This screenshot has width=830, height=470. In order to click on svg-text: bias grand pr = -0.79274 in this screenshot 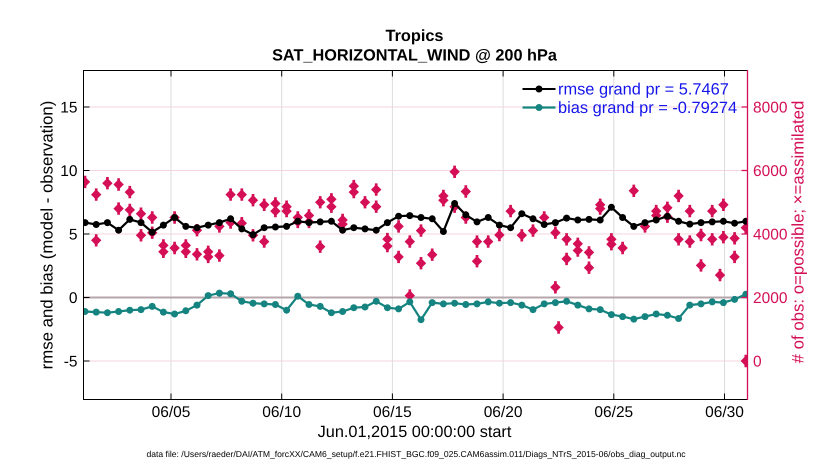, I will do `click(647, 108)`.